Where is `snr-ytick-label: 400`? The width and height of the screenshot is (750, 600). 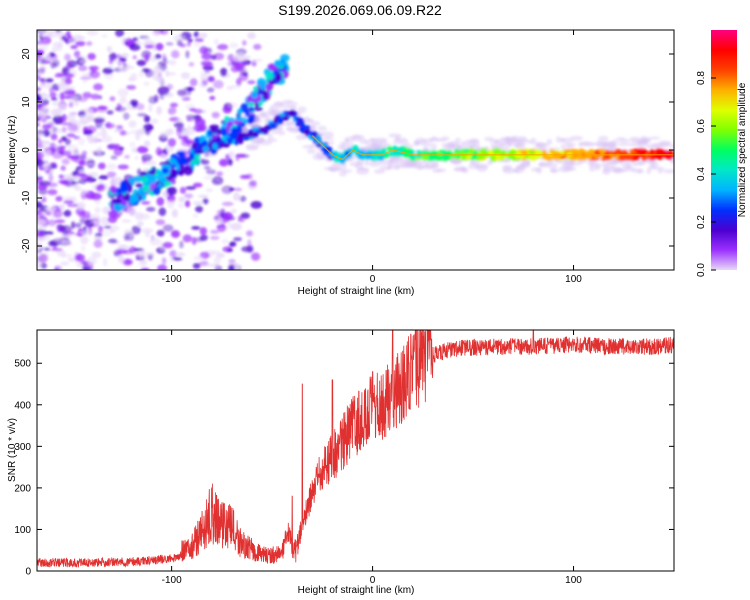
snr-ytick-label: 400 is located at coordinates (22, 405).